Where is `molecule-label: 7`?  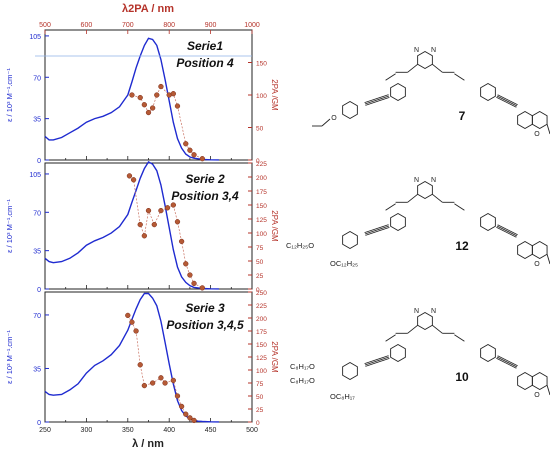
molecule-label: 7 is located at coordinates (462, 116).